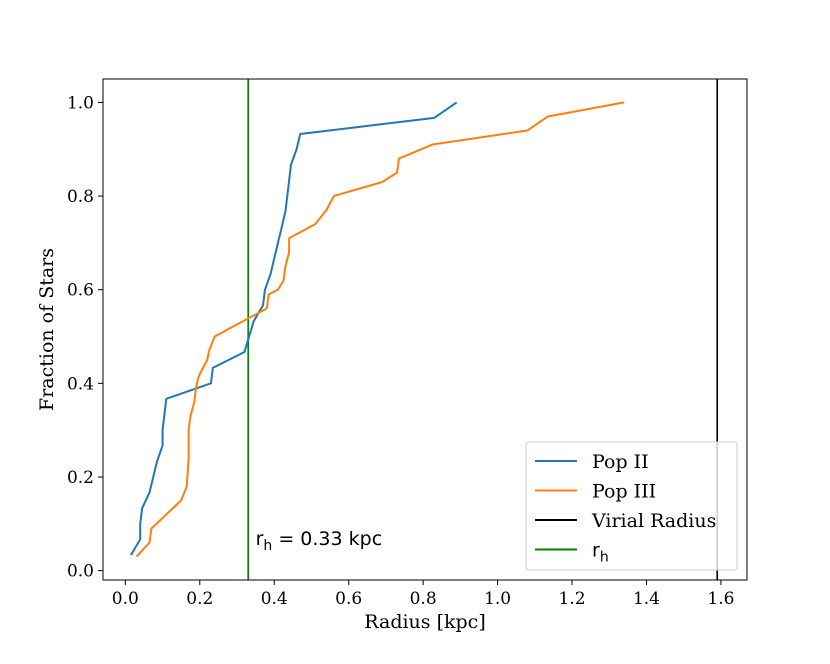  I want to click on x-tick-label: 0.4, so click(274, 599).